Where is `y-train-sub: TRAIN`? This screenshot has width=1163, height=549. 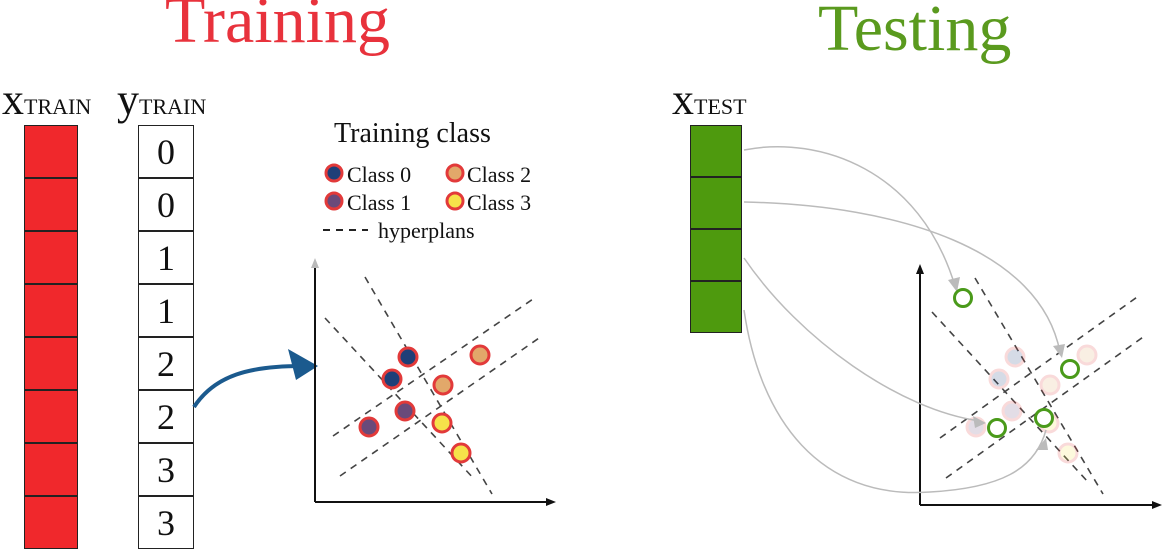
y-train-sub: TRAIN is located at coordinates (173, 106).